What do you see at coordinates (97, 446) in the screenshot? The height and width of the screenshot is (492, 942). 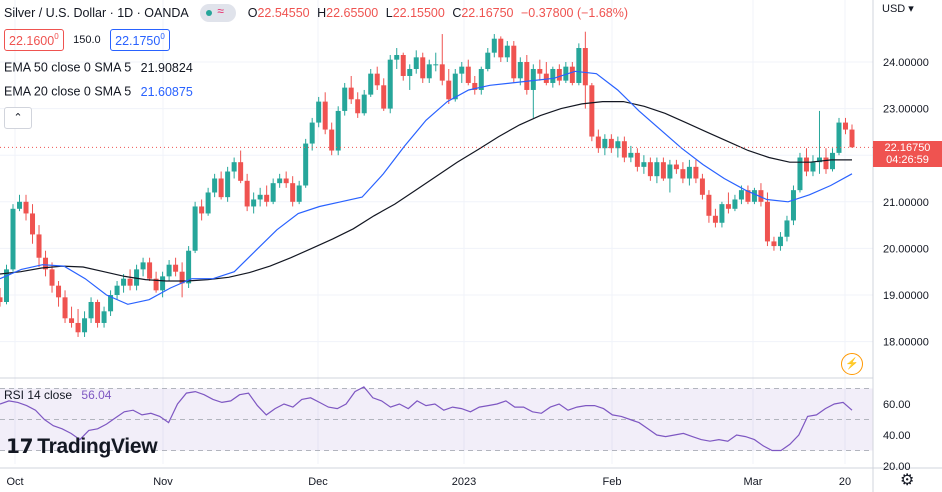 I see `logo-text: TradingView` at bounding box center [97, 446].